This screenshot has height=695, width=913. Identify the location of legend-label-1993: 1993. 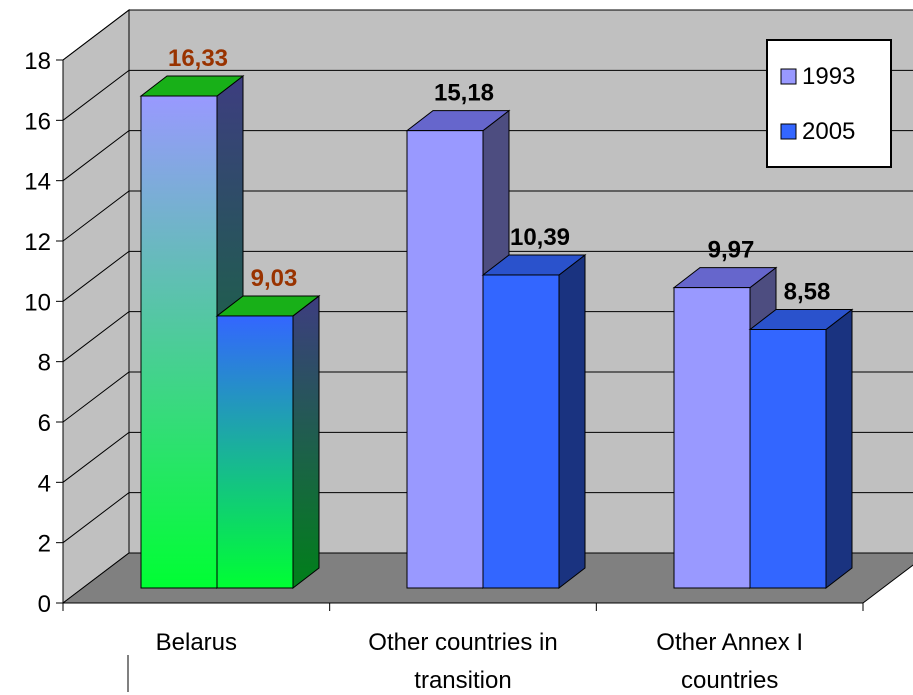
(828, 76).